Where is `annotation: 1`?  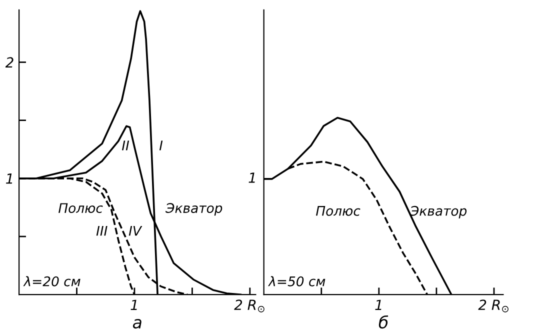 annotation: 1 is located at coordinates (251, 177).